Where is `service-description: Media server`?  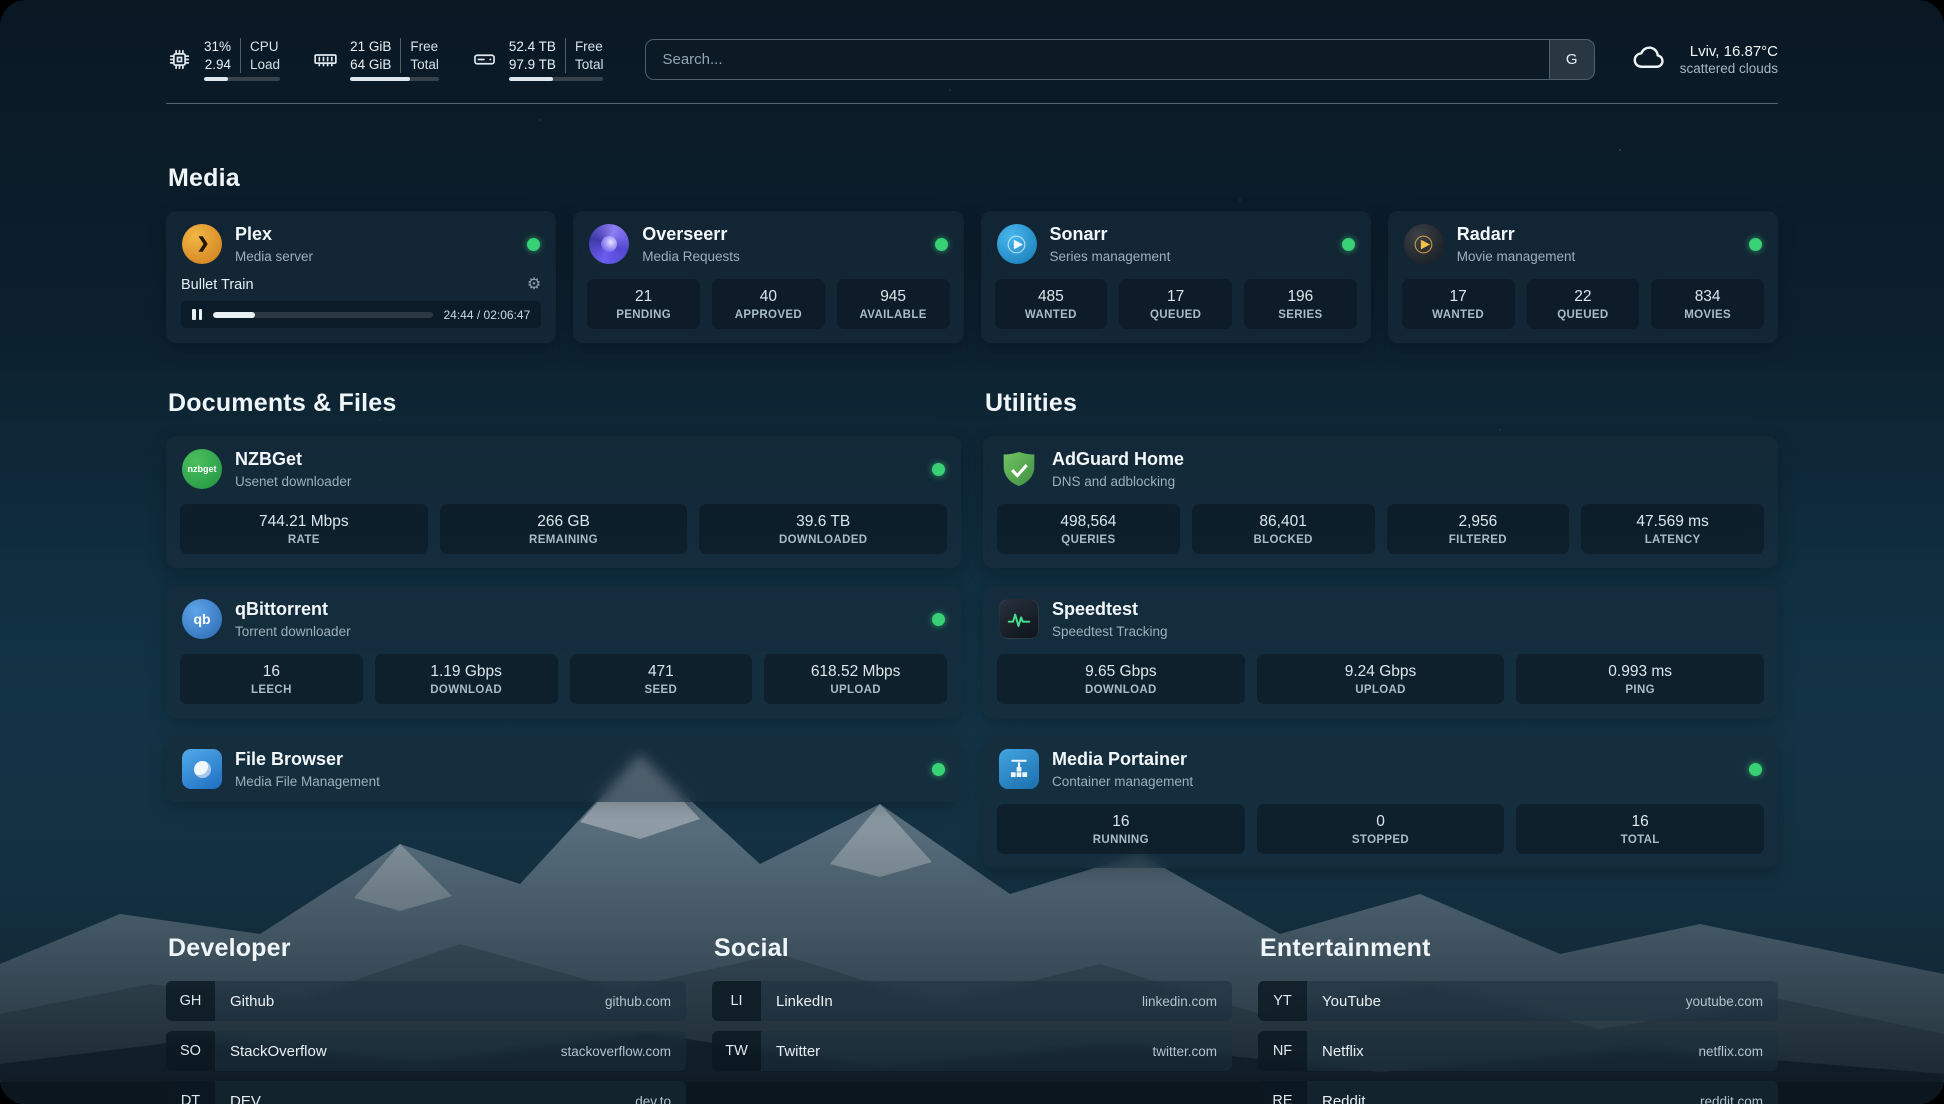
service-description: Media server is located at coordinates (274, 256).